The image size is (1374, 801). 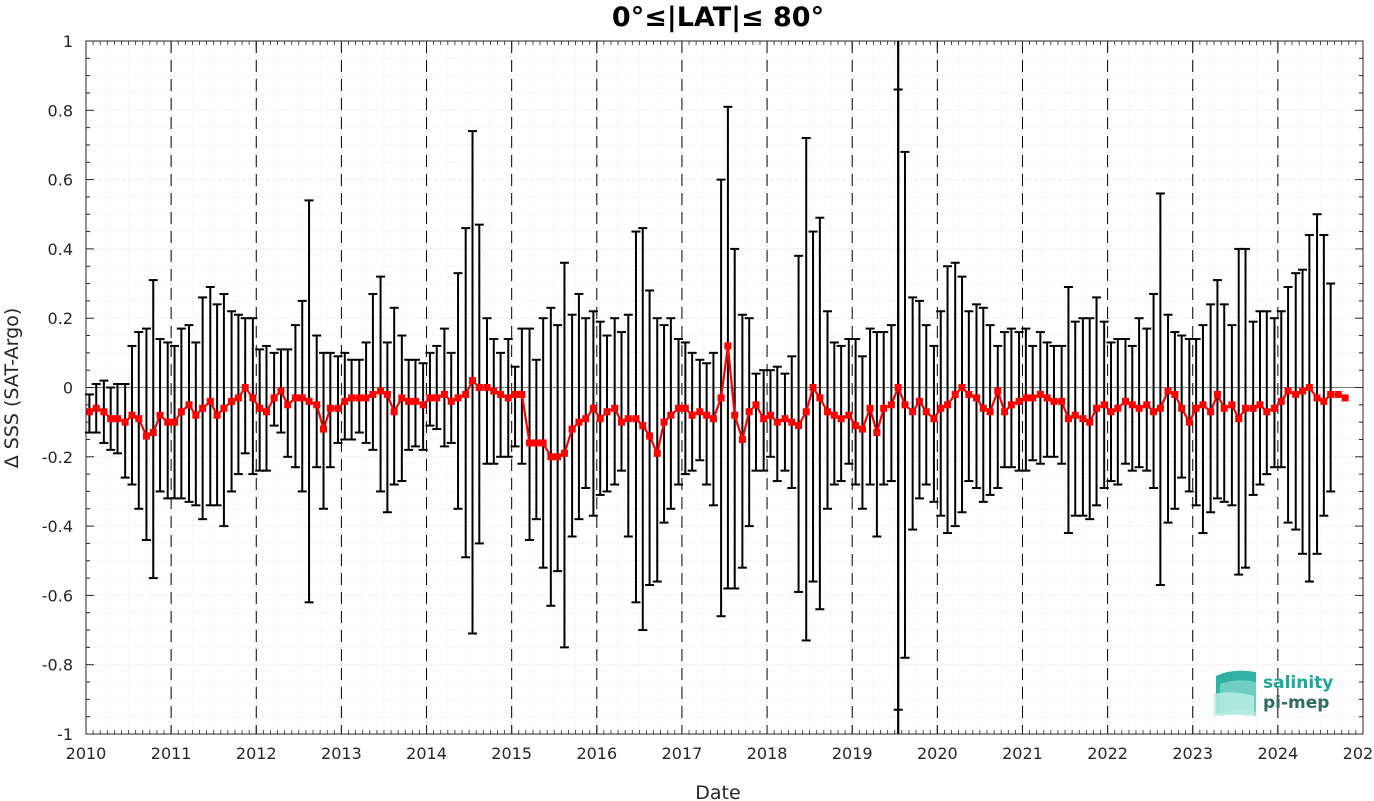 What do you see at coordinates (426, 753) in the screenshot?
I see `x-tick-label: 2014` at bounding box center [426, 753].